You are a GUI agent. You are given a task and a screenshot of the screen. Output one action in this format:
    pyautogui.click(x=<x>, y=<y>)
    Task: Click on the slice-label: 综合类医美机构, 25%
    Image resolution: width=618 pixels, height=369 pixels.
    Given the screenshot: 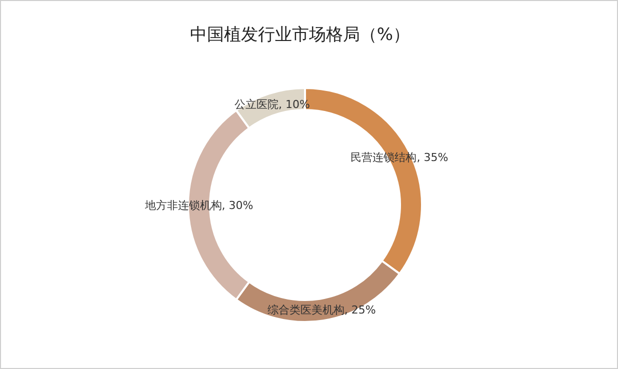 What is the action you would take?
    pyautogui.click(x=321, y=310)
    